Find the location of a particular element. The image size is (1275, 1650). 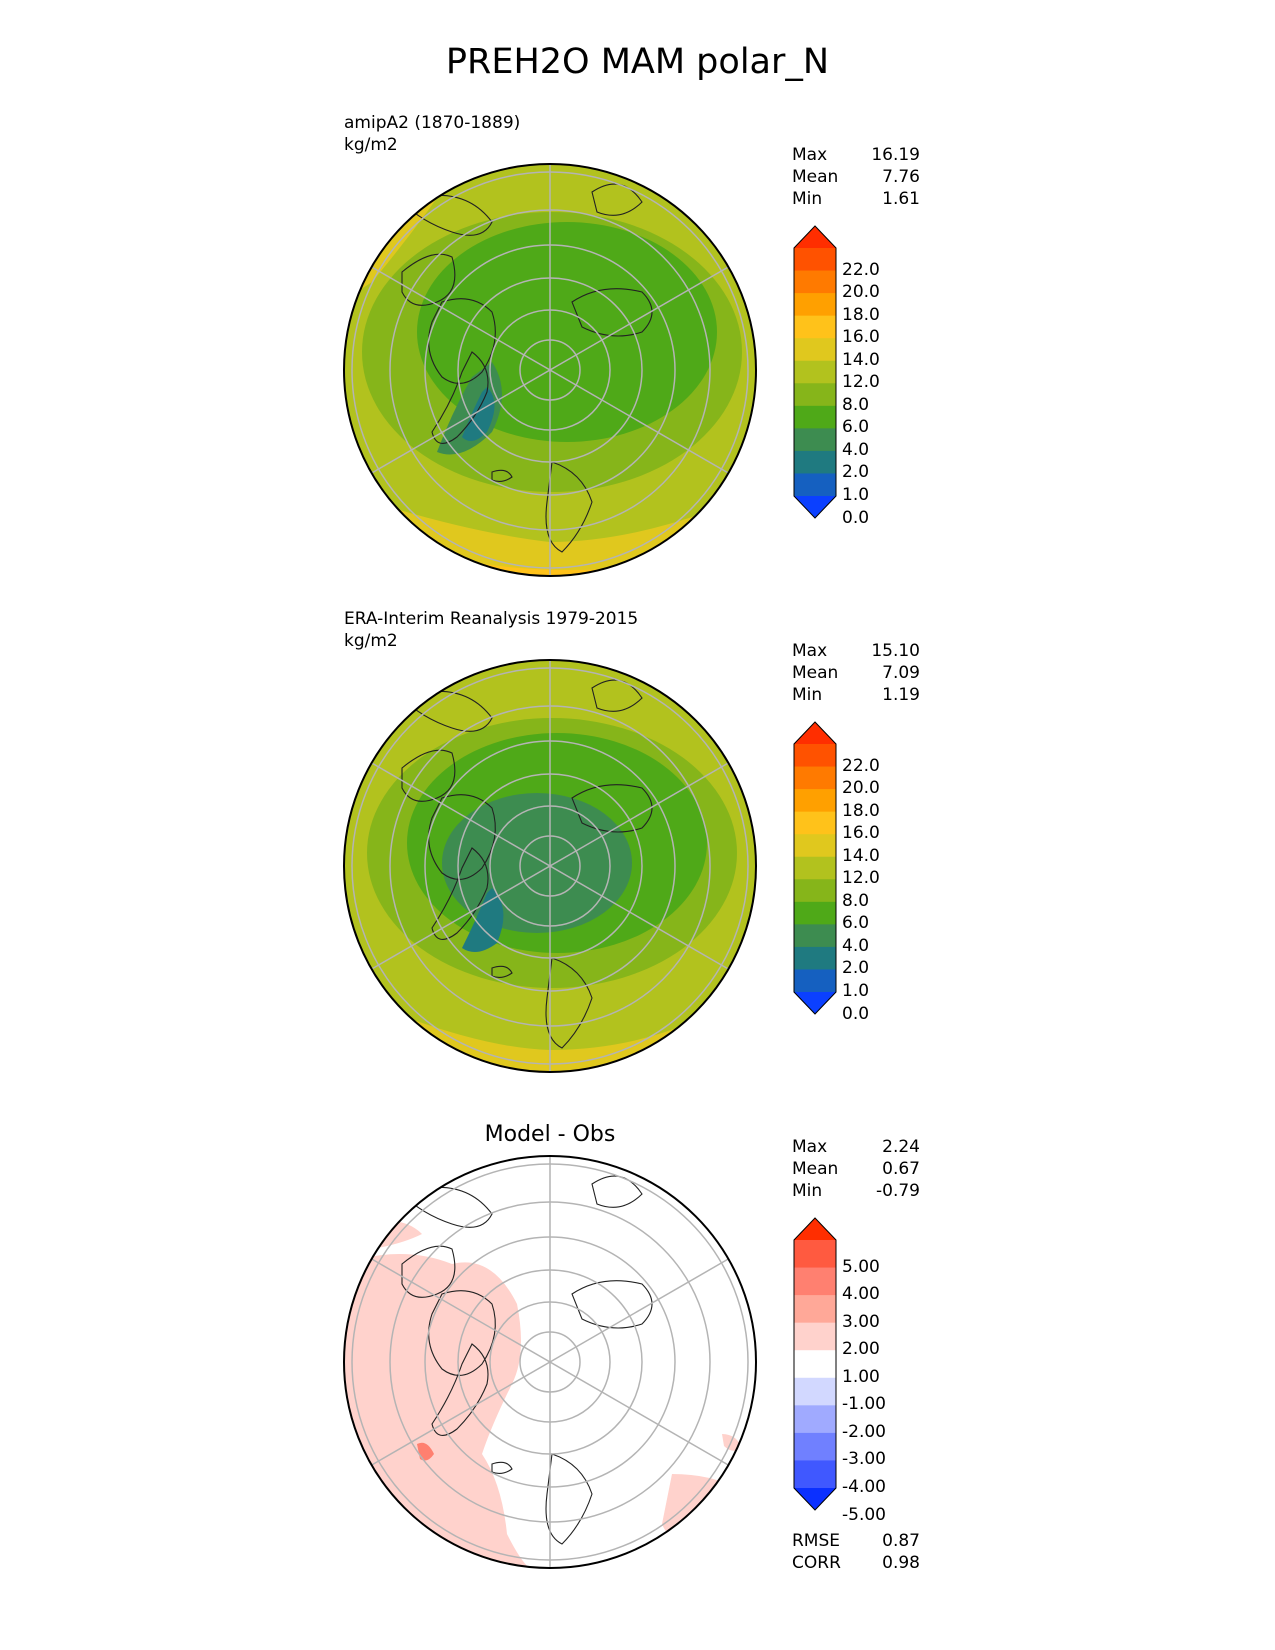

obs-units-label: kg/m2 is located at coordinates (371, 641).